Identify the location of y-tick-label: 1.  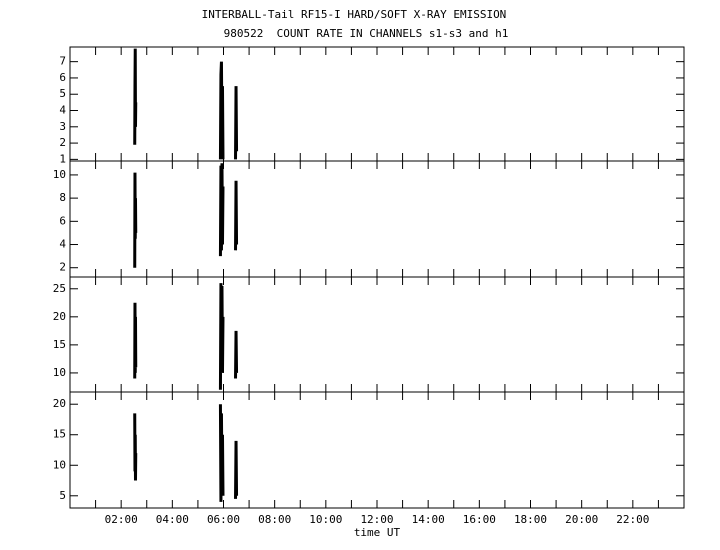
(62, 158).